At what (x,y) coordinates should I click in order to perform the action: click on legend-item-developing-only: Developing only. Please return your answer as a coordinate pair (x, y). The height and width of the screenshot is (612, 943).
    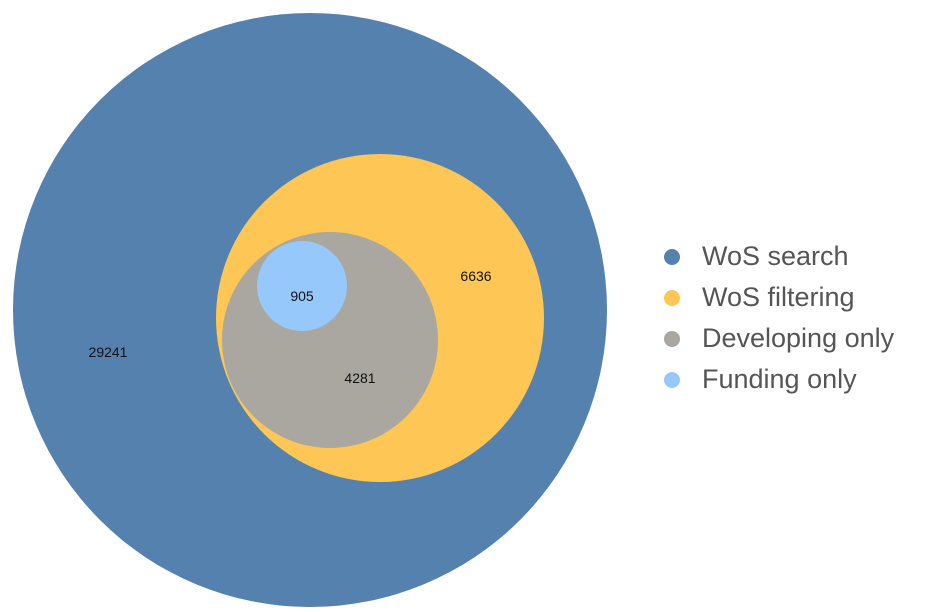
    Looking at the image, I should click on (803, 338).